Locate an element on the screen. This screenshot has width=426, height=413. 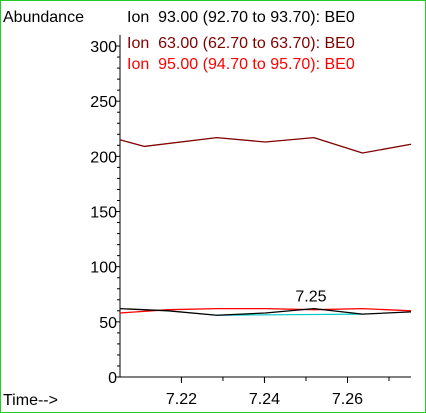
baselines is located at coordinates (289, 314).